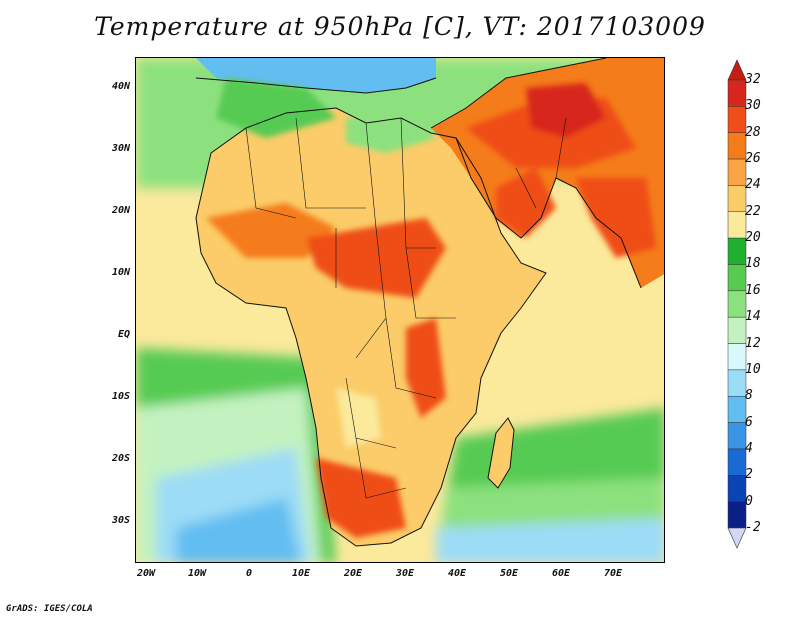 The height and width of the screenshot is (618, 800). Describe the element at coordinates (737, 538) in the screenshot. I see `colorbar-bottom-arrow` at that location.